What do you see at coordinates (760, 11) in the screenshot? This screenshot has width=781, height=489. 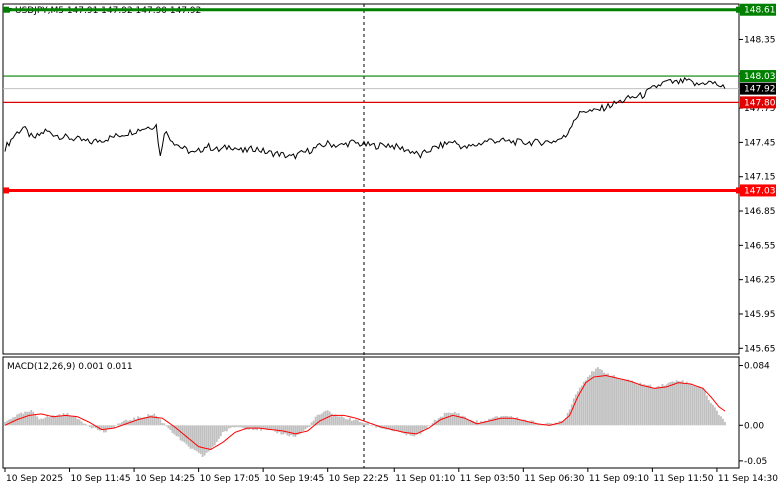 I see `level-price-label: 148.61` at bounding box center [760, 11].